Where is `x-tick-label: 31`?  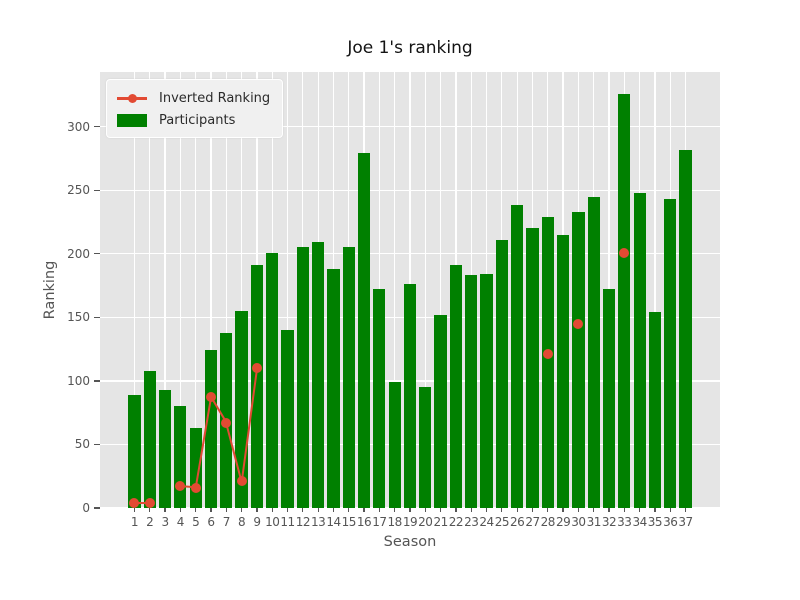
x-tick-label: 31 is located at coordinates (594, 522).